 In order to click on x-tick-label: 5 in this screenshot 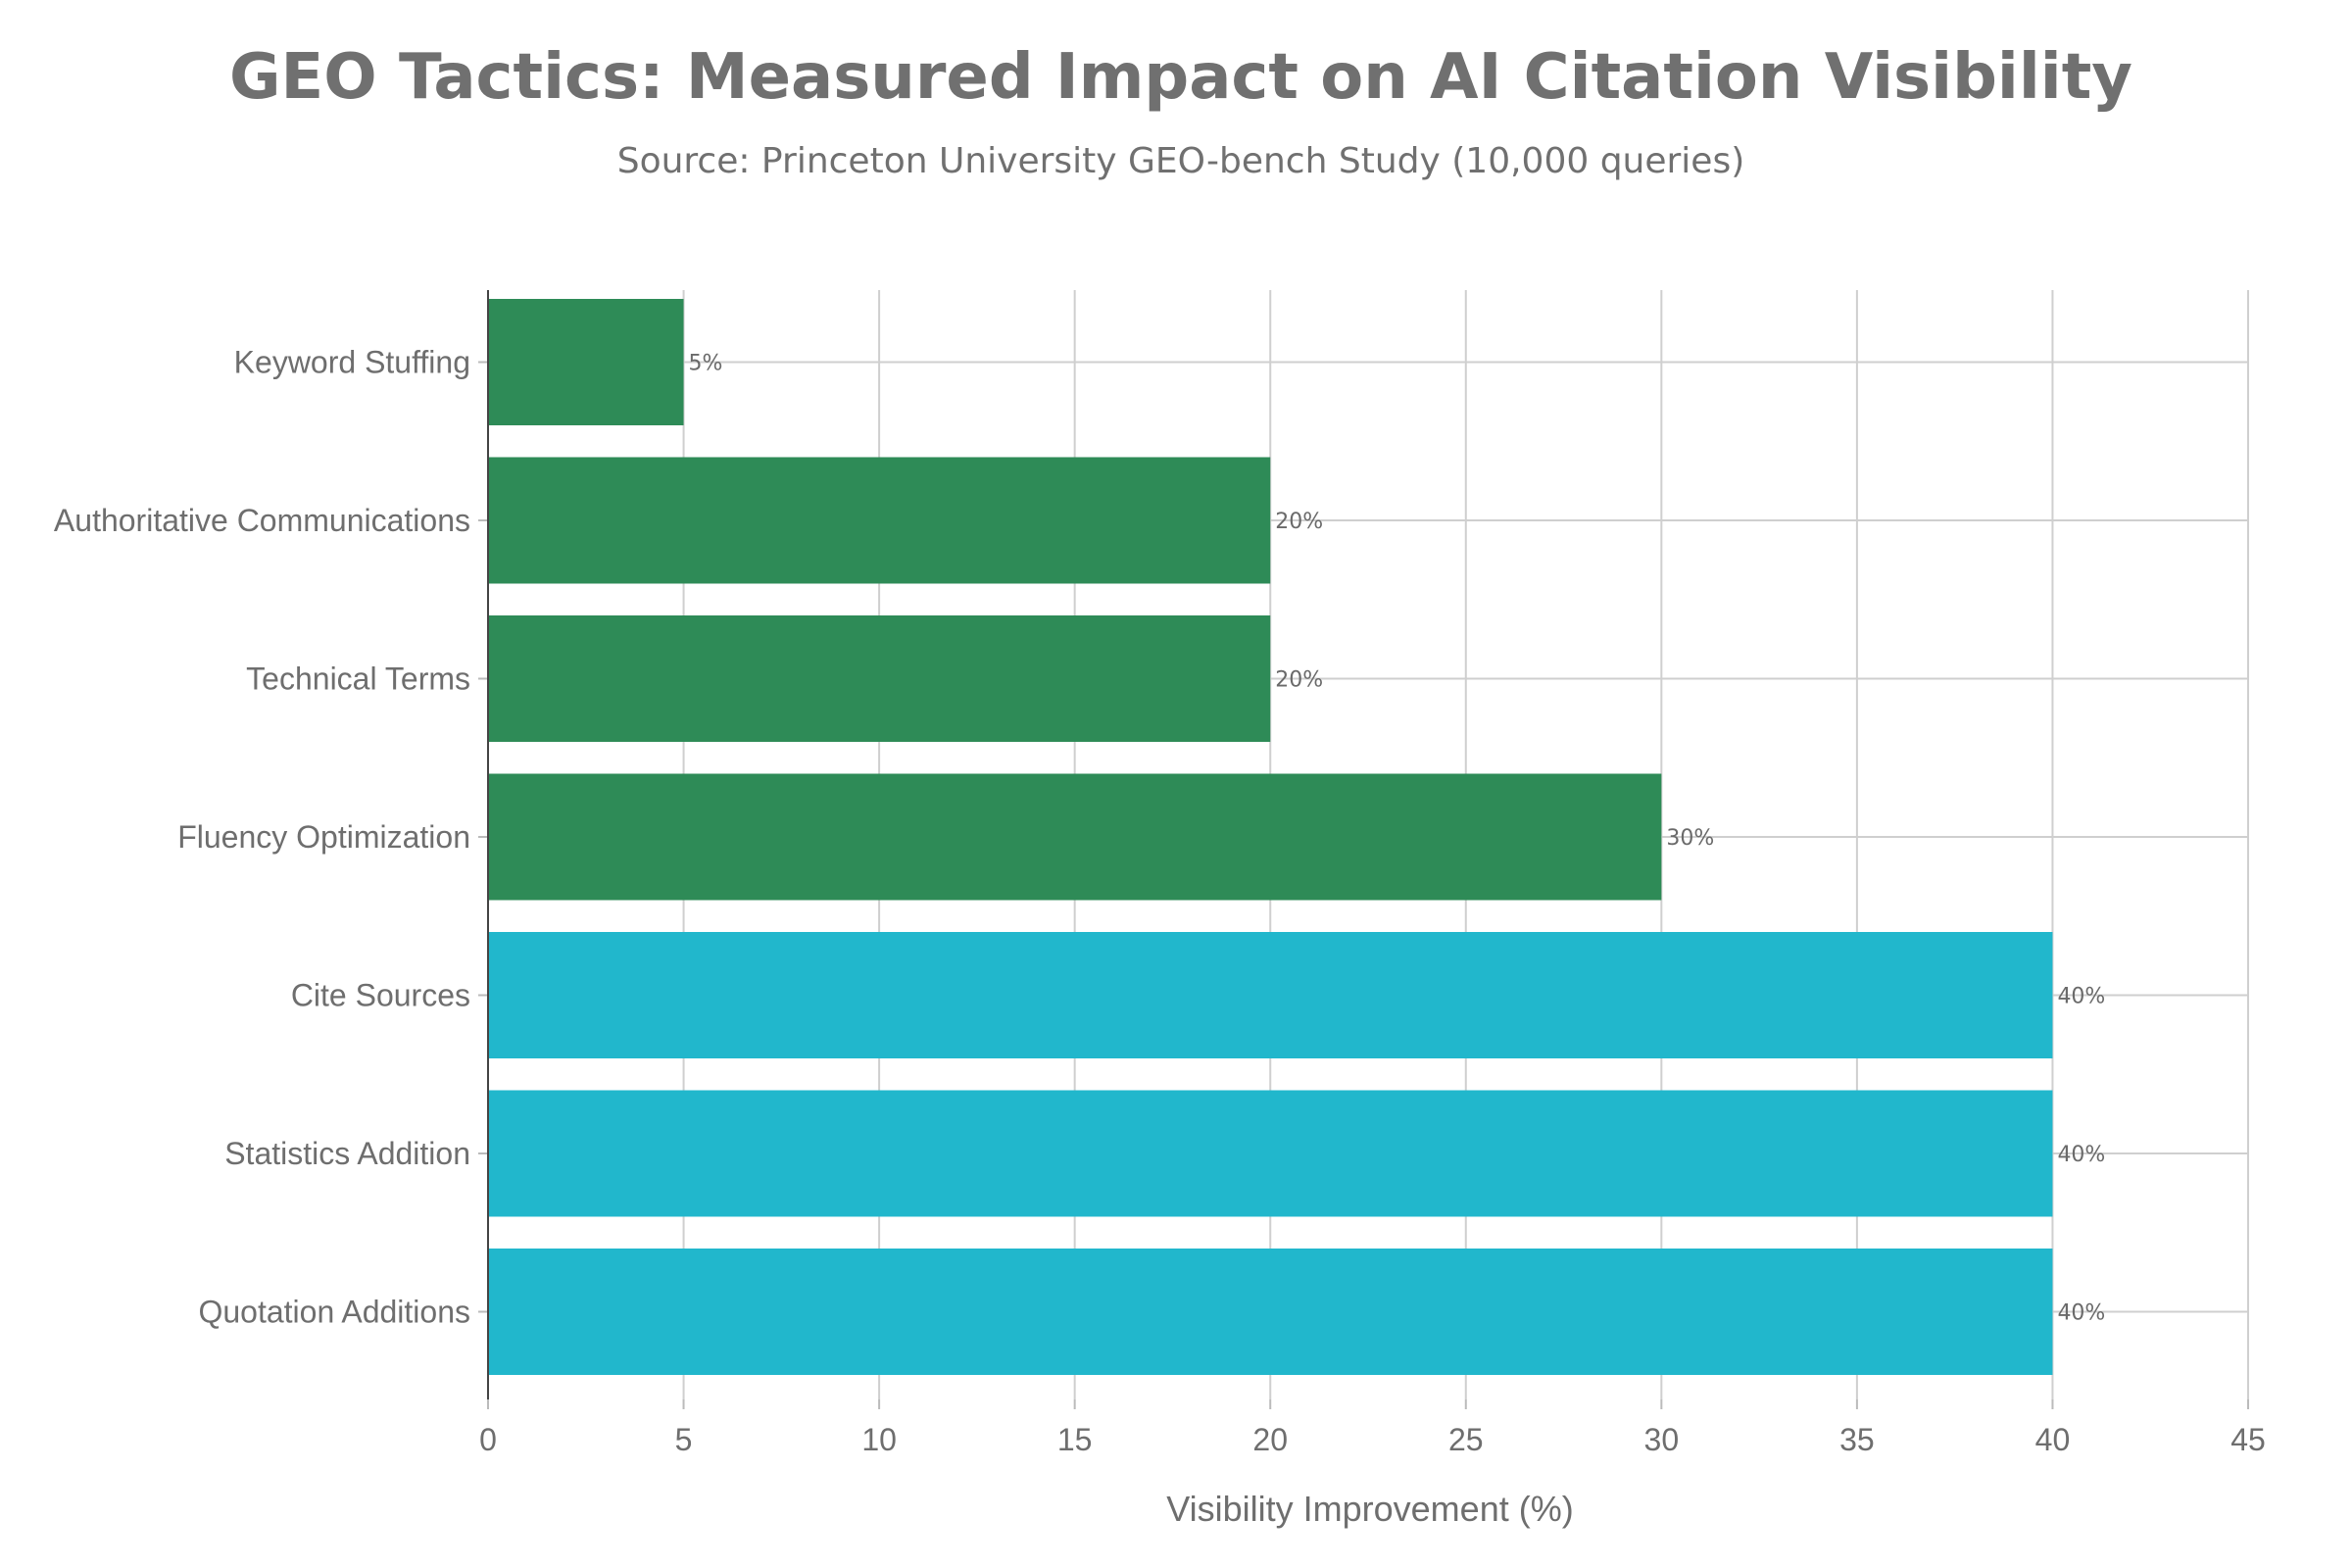, I will do `click(684, 1439)`.